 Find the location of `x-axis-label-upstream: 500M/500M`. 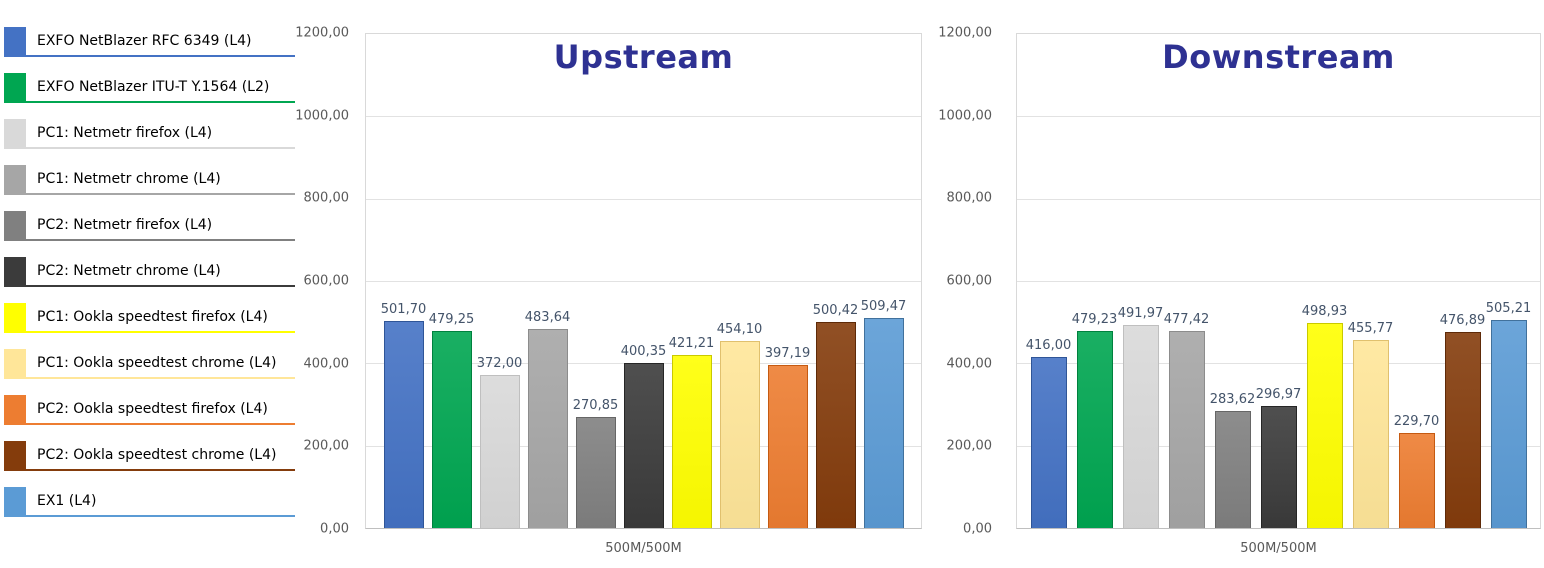

x-axis-label-upstream: 500M/500M is located at coordinates (643, 548).